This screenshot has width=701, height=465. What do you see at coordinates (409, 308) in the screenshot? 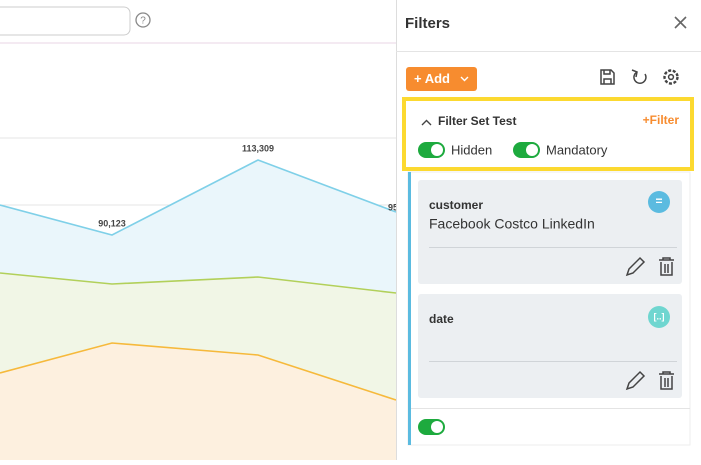
I see `filter-list-accent` at bounding box center [409, 308].